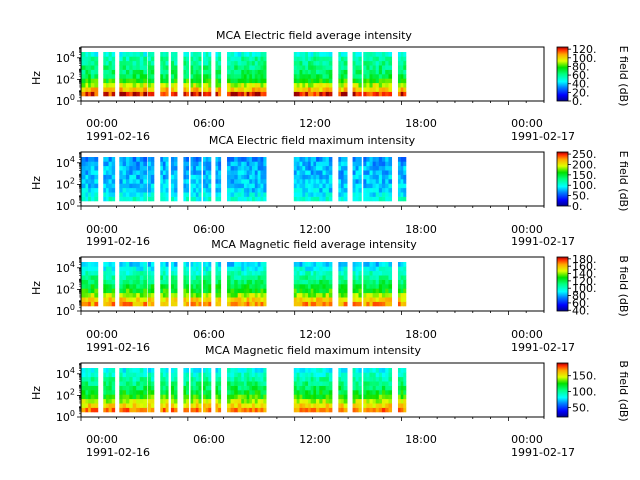 This screenshot has width=640, height=480. Describe the element at coordinates (244, 284) in the screenshot. I see `spectrogram-data` at that location.